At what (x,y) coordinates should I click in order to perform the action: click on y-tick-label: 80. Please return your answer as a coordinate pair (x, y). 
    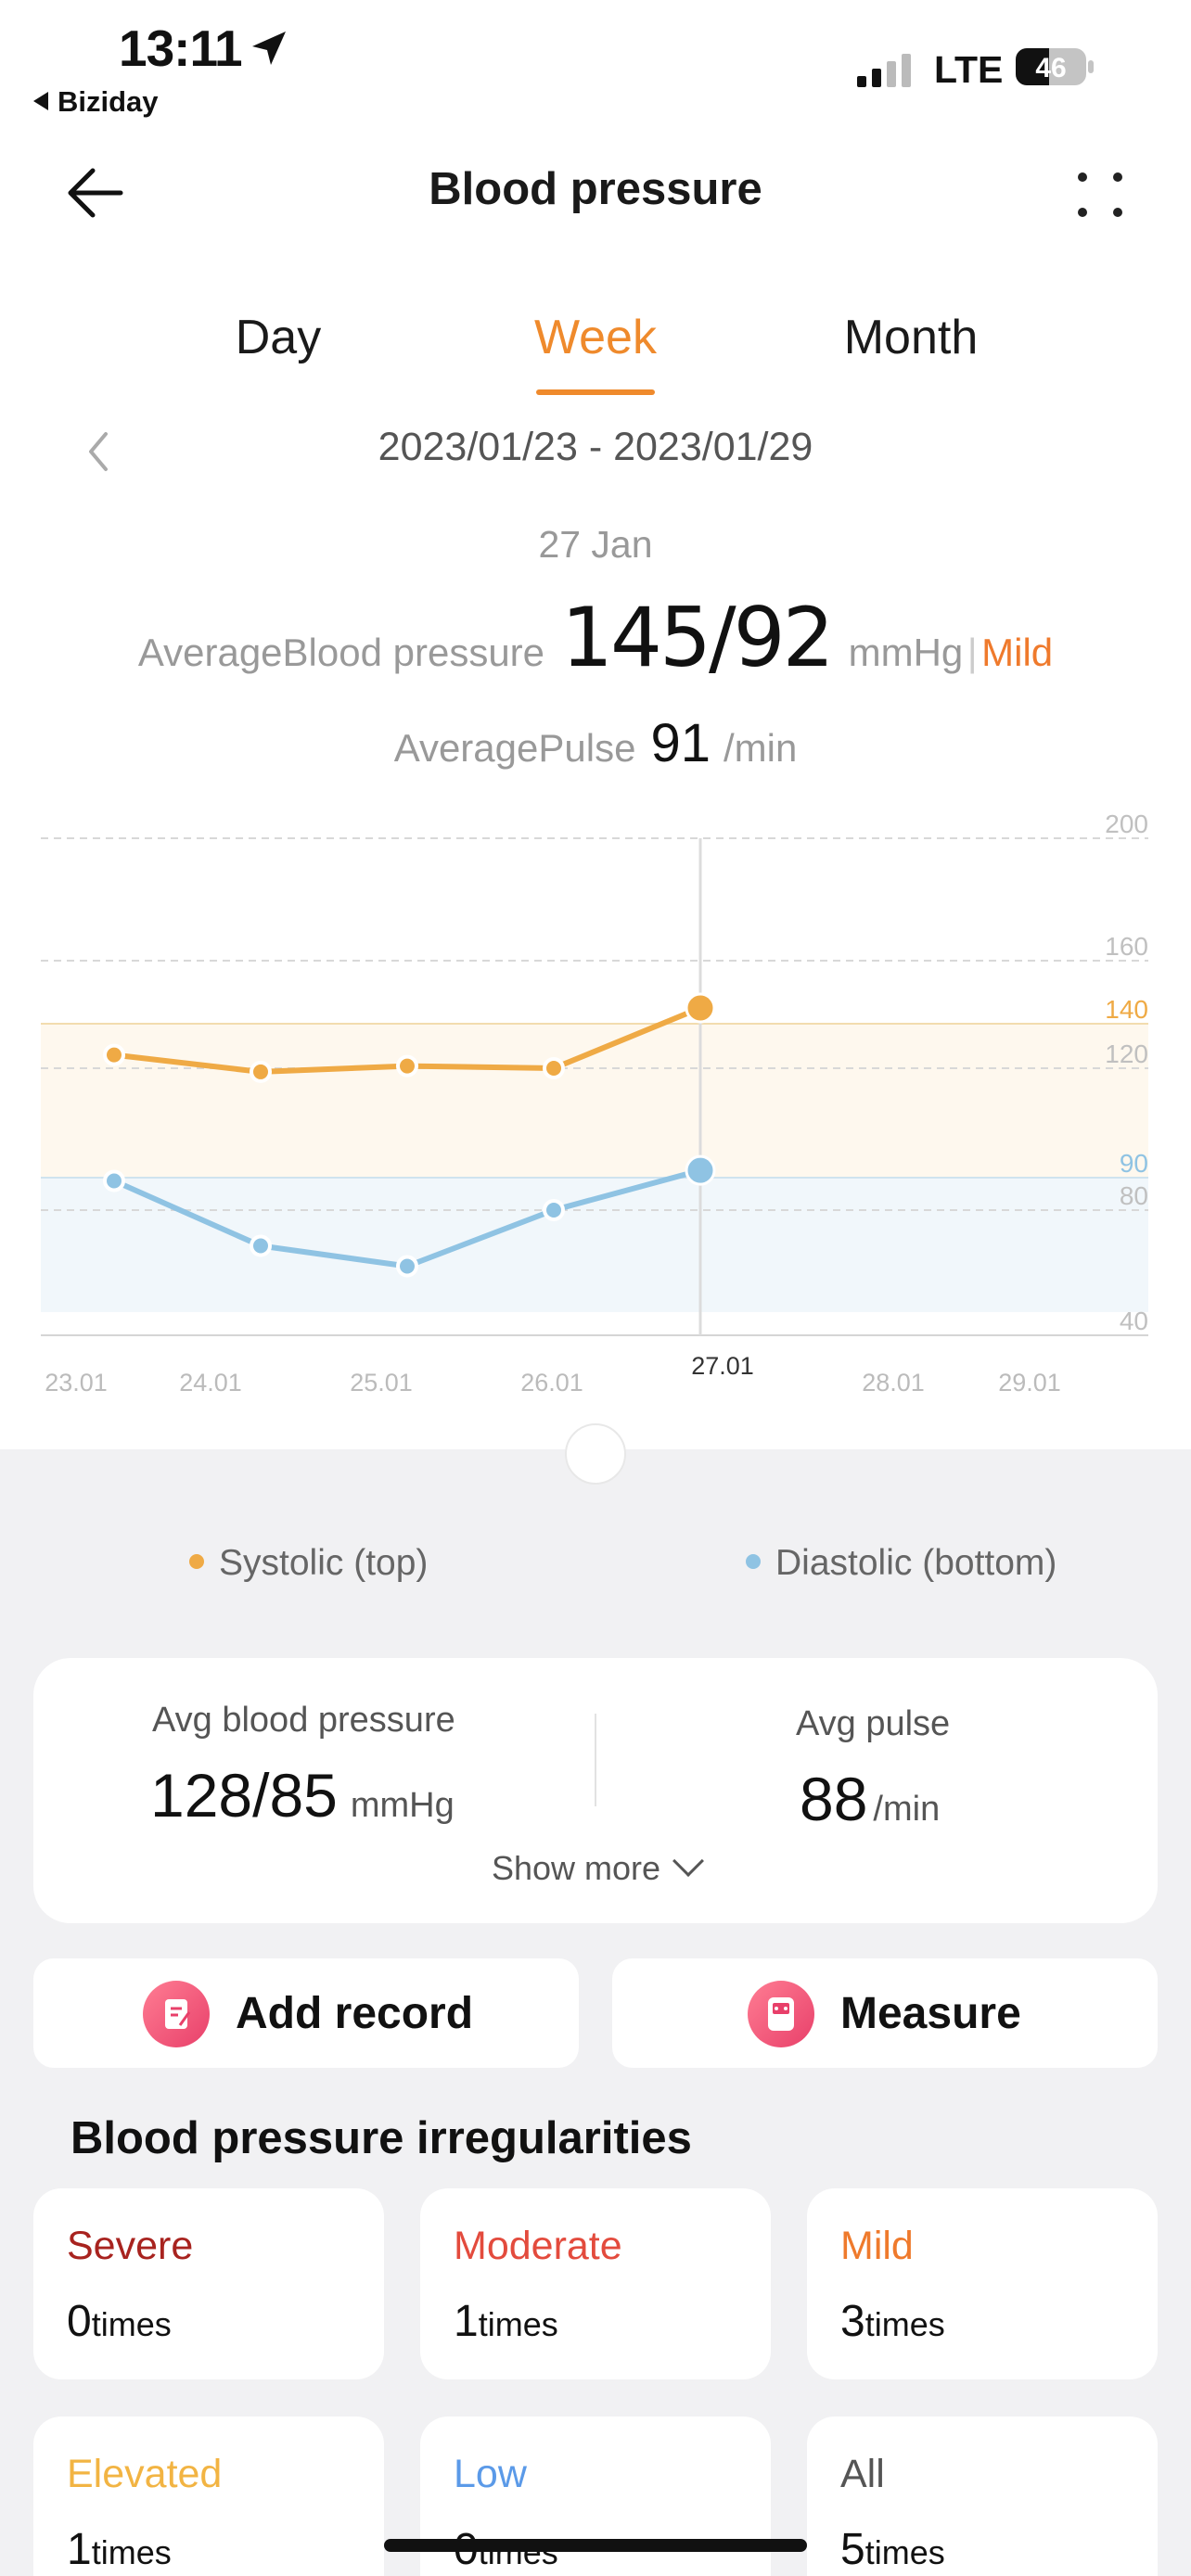
    Looking at the image, I should click on (1134, 1196).